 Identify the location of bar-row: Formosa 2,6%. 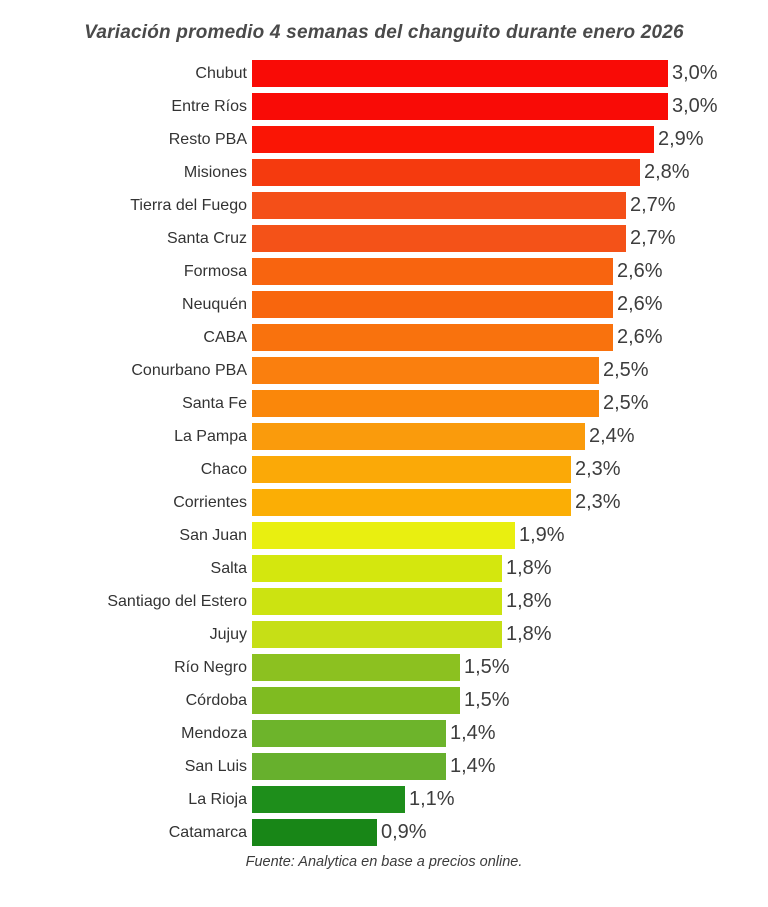
(384, 271).